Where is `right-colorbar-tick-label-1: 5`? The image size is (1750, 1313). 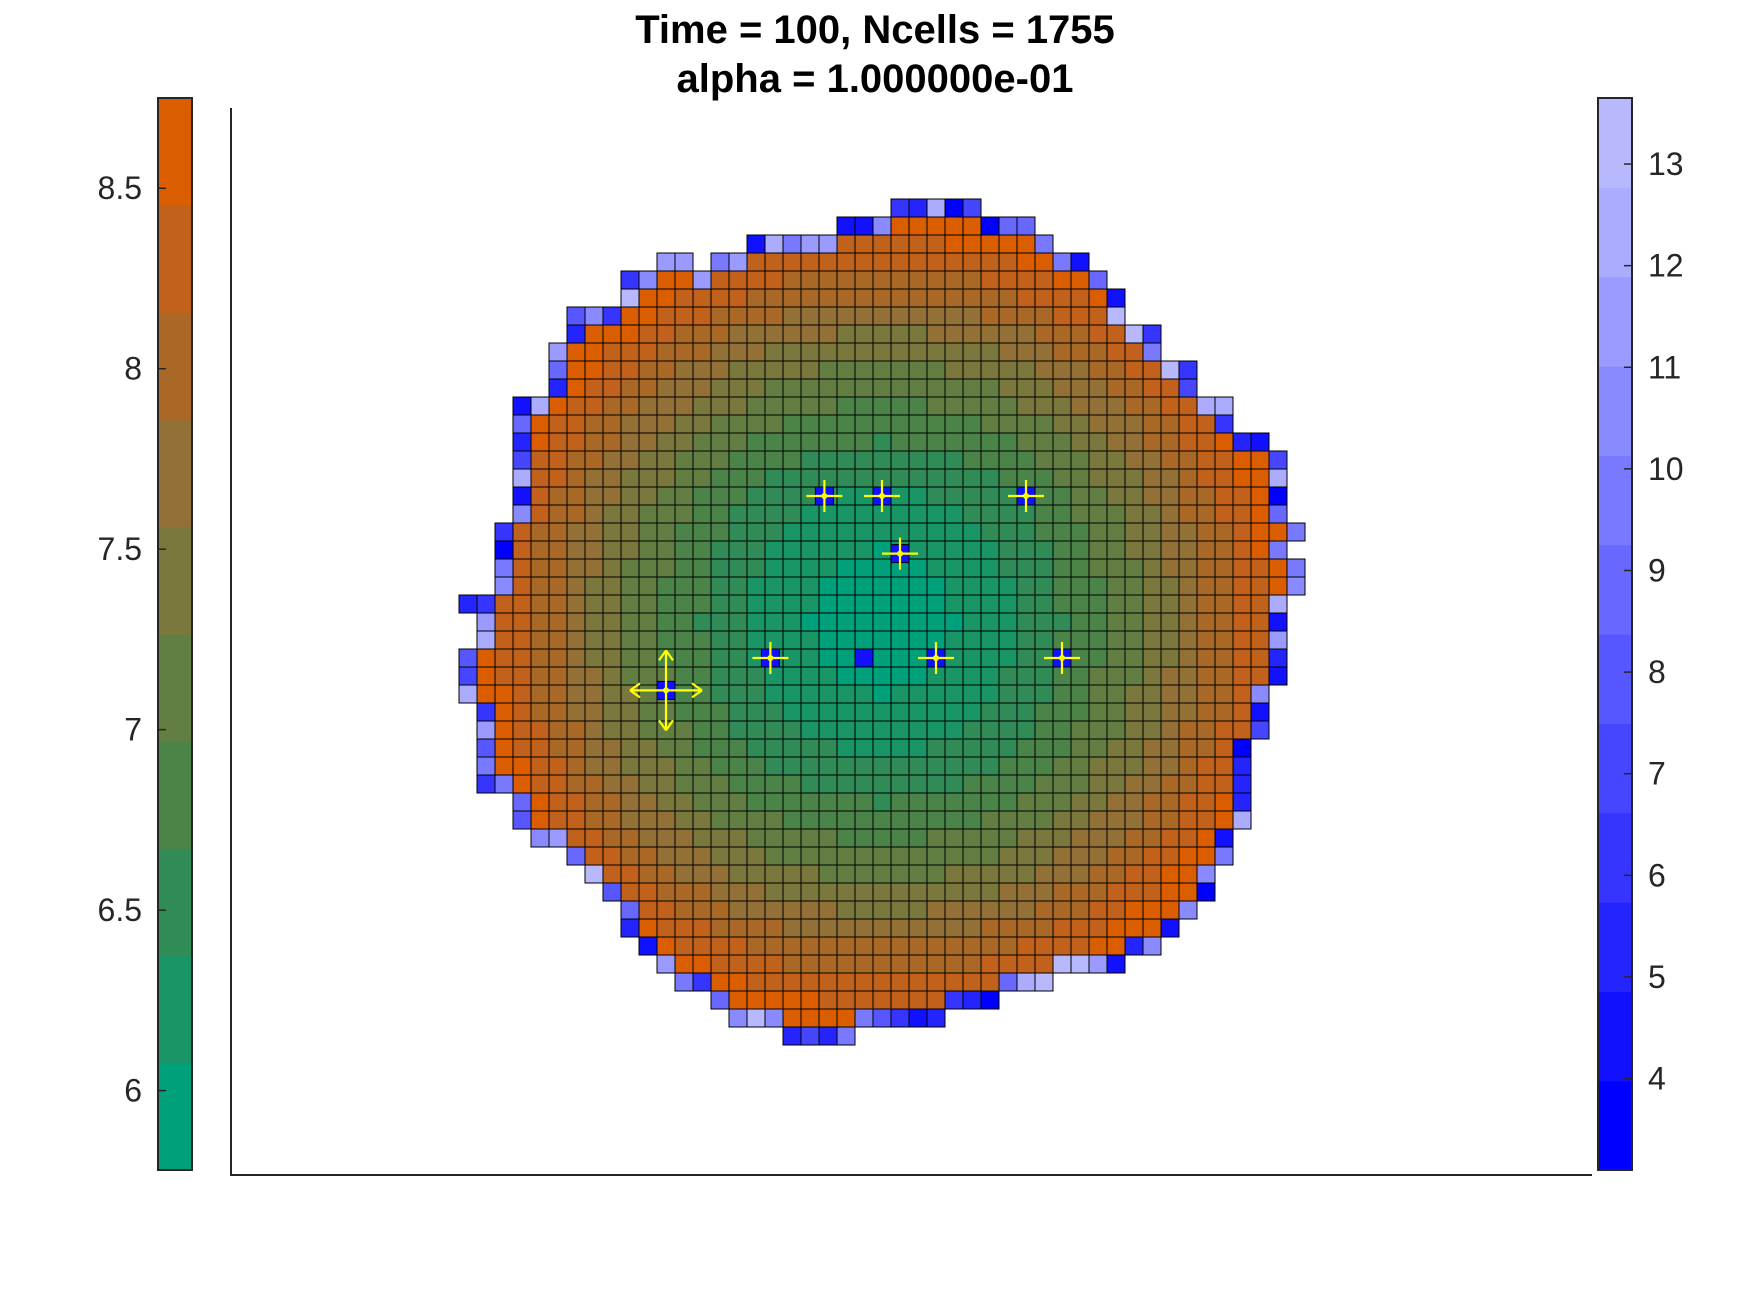 right-colorbar-tick-label-1: 5 is located at coordinates (1657, 977).